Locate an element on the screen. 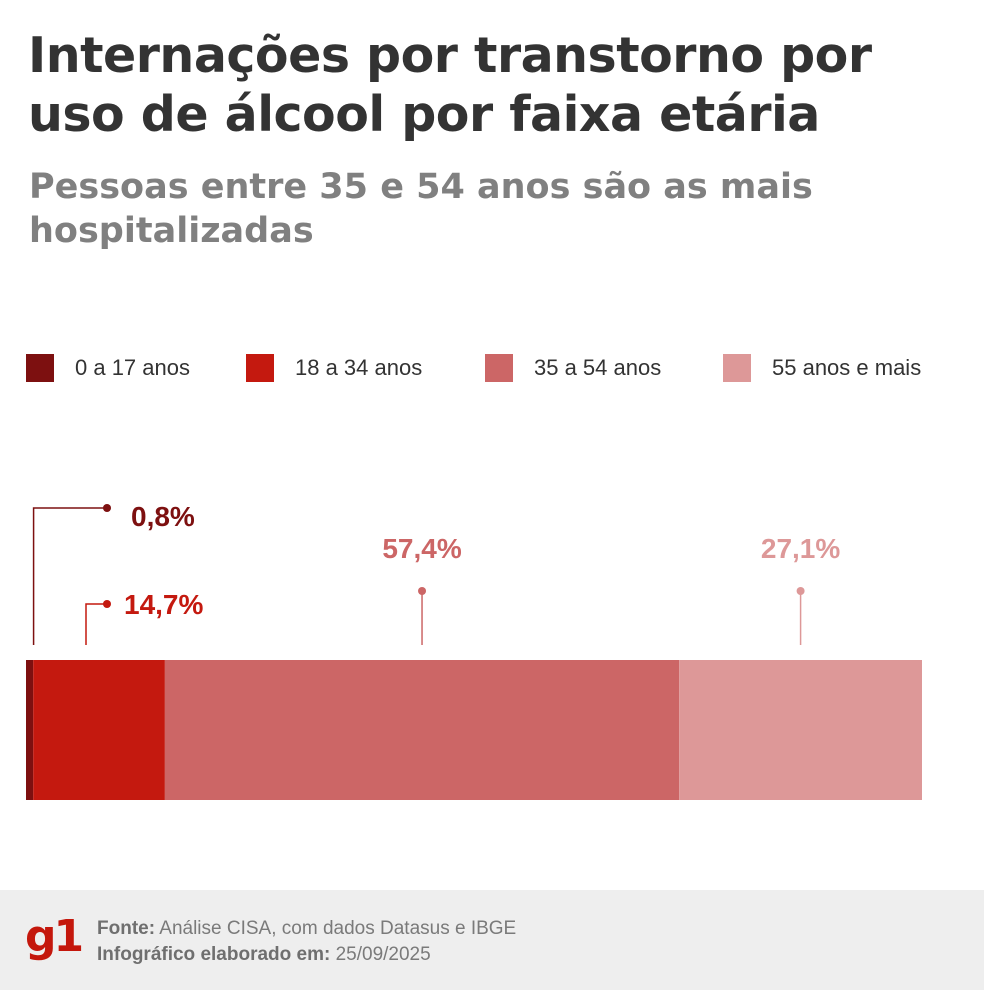 The width and height of the screenshot is (984, 990). source-label: Fonte: is located at coordinates (126, 928).